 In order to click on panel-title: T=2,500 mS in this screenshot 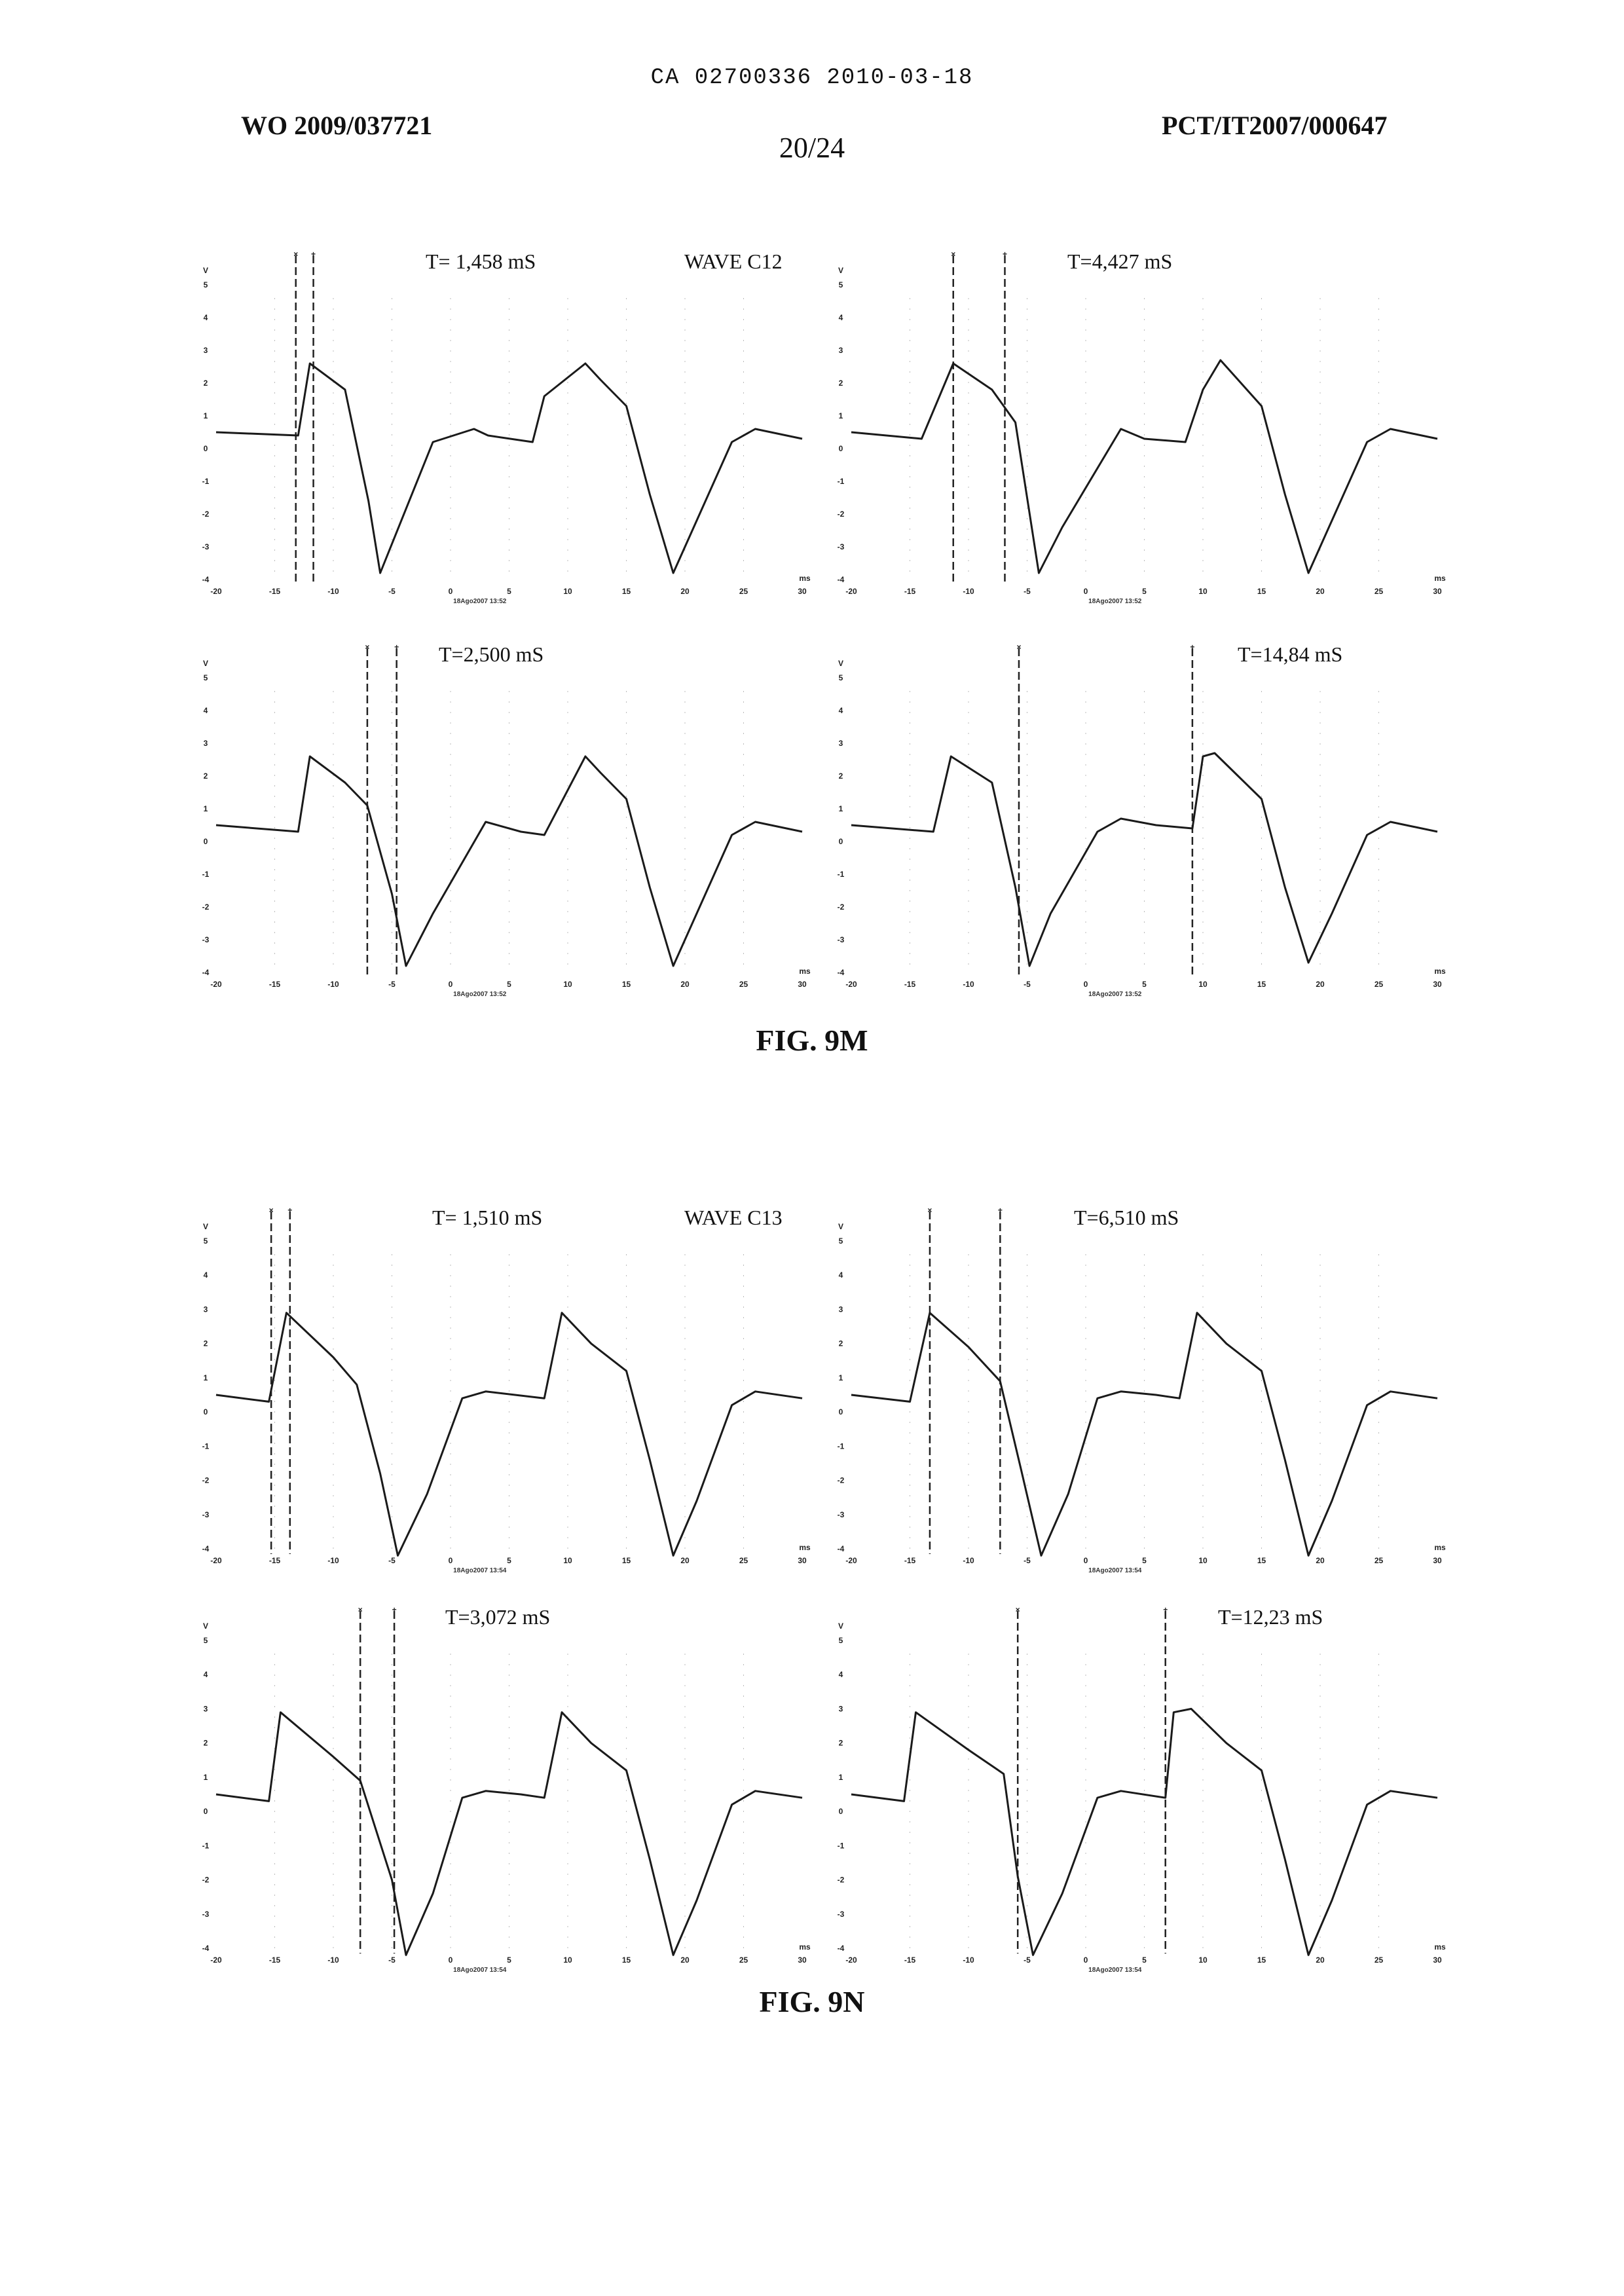, I will do `click(491, 654)`.